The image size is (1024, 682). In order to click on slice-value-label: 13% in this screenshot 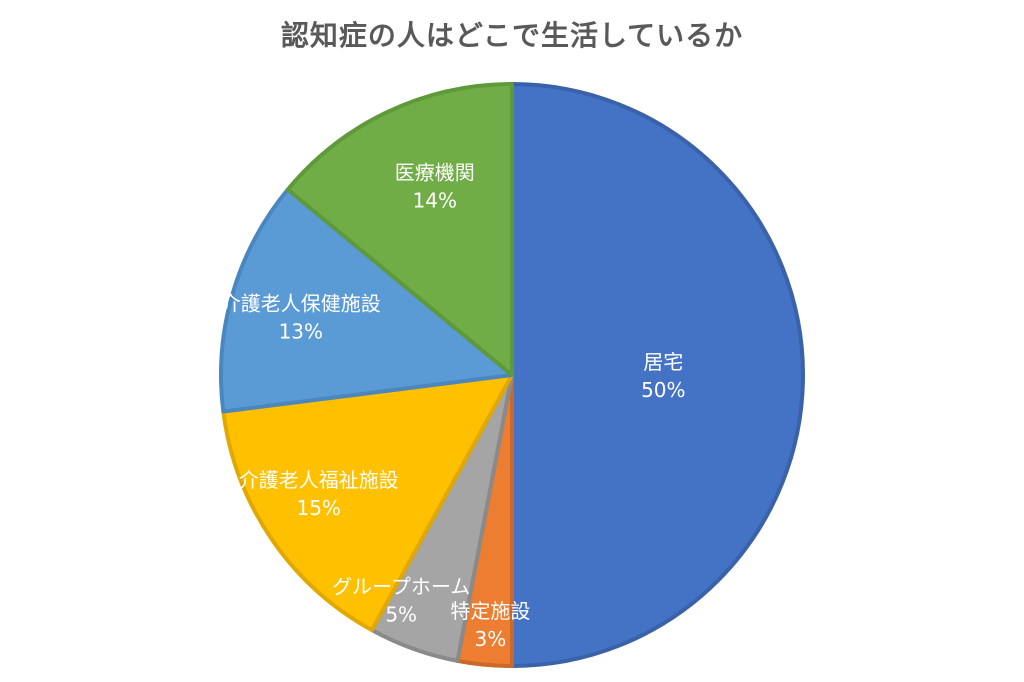, I will do `click(301, 332)`.